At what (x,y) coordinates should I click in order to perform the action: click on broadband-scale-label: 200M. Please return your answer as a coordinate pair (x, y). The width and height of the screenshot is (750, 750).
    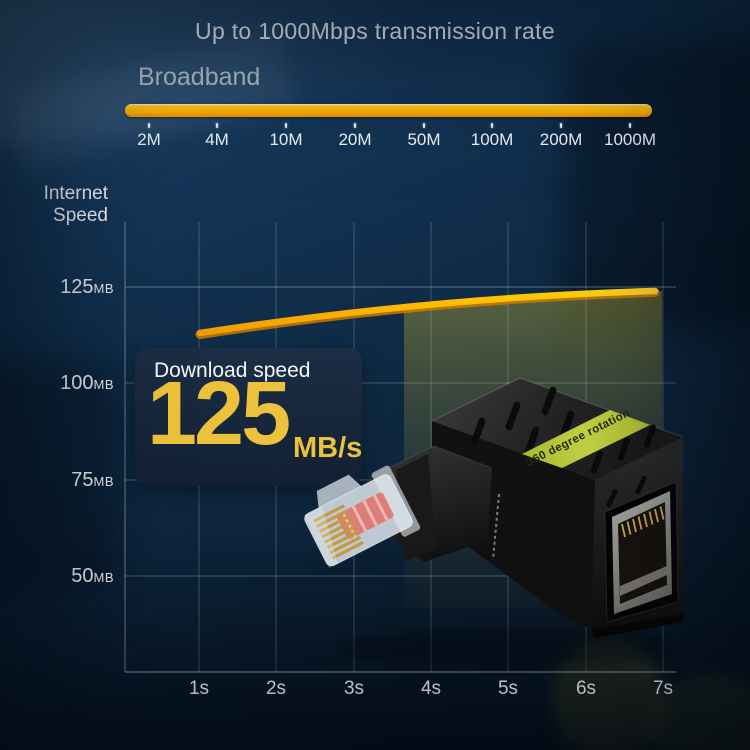
    Looking at the image, I should click on (561, 139).